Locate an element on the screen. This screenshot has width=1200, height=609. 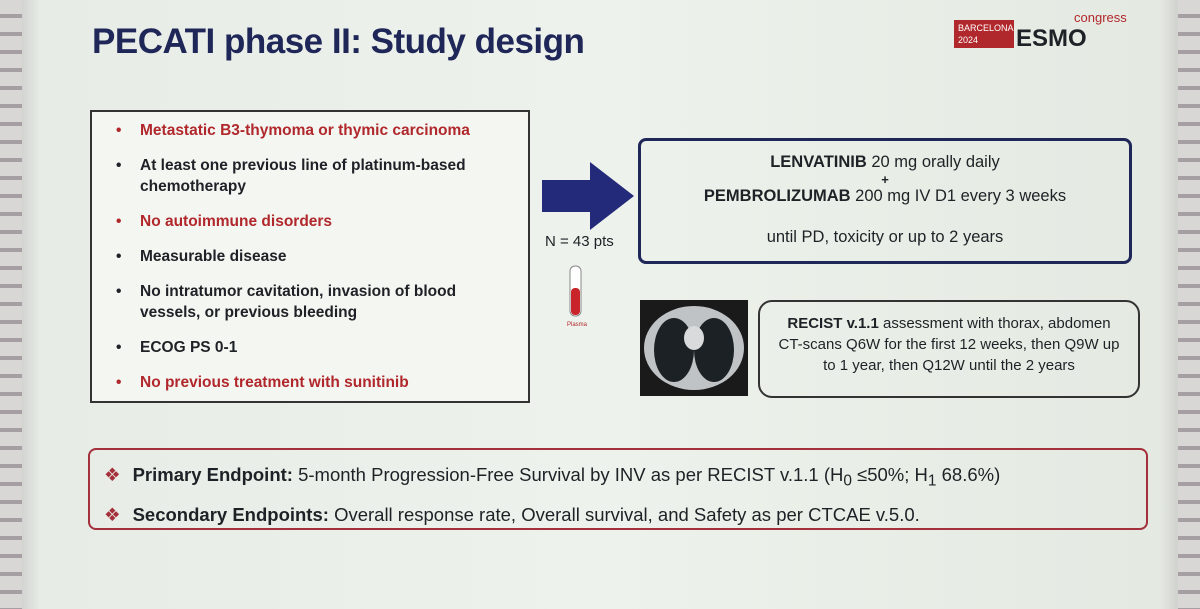
drug-dose: 200 mg IV D1 every 3 weeks is located at coordinates (961, 196).